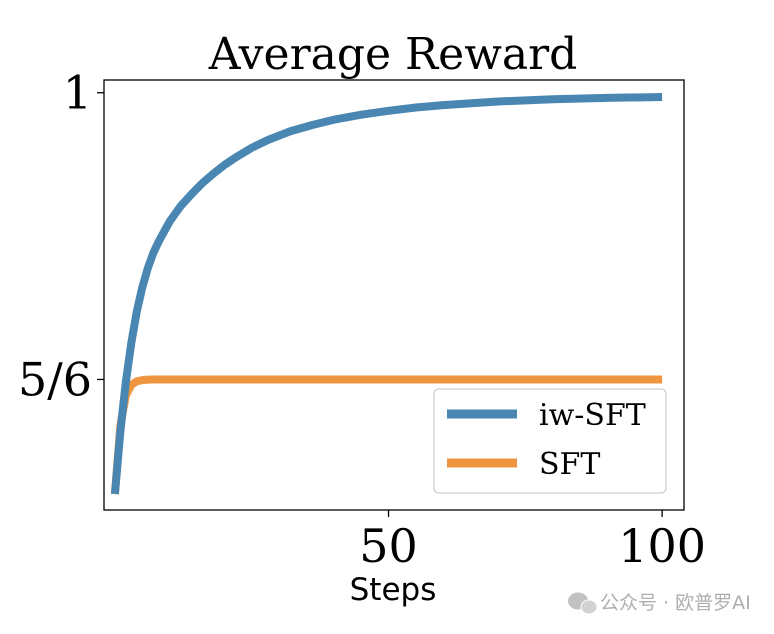 The width and height of the screenshot is (774, 634). What do you see at coordinates (583, 603) in the screenshot?
I see `wechat-icon` at bounding box center [583, 603].